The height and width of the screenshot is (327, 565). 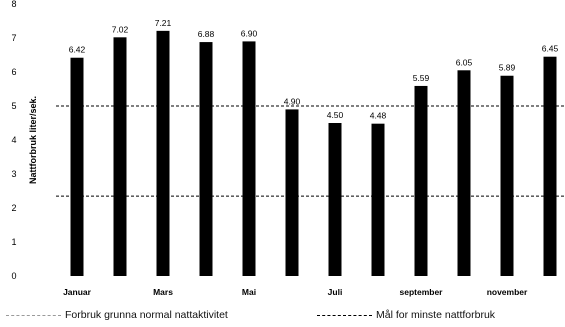 What do you see at coordinates (421, 78) in the screenshot?
I see `data-label: 5.59` at bounding box center [421, 78].